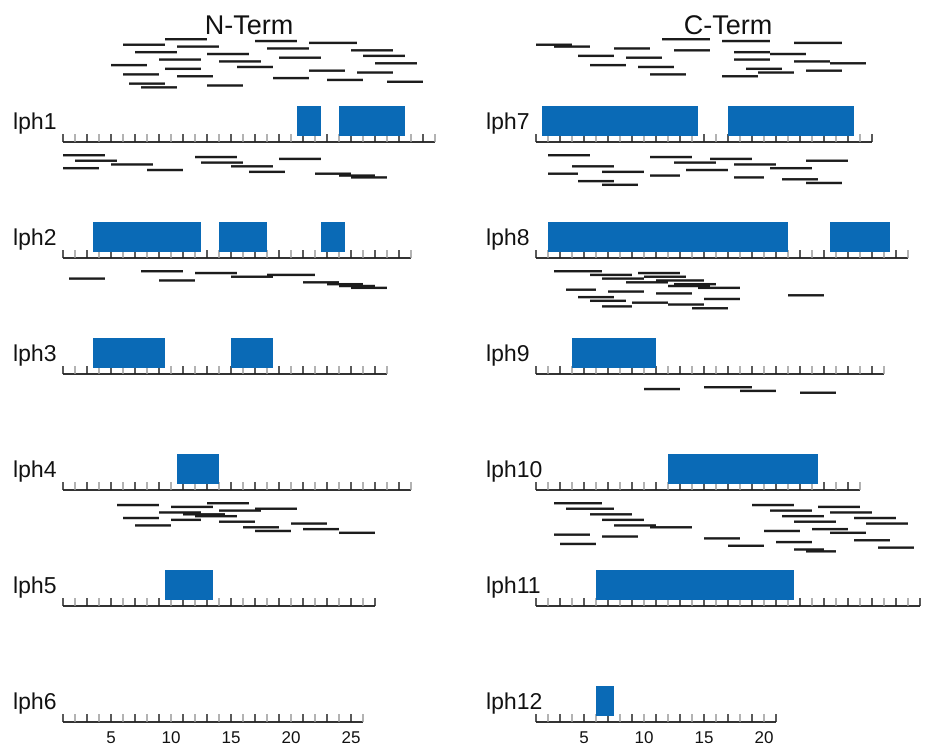 The height and width of the screenshot is (748, 925). What do you see at coordinates (34, 121) in the screenshot?
I see `y-tick-label: lph1` at bounding box center [34, 121].